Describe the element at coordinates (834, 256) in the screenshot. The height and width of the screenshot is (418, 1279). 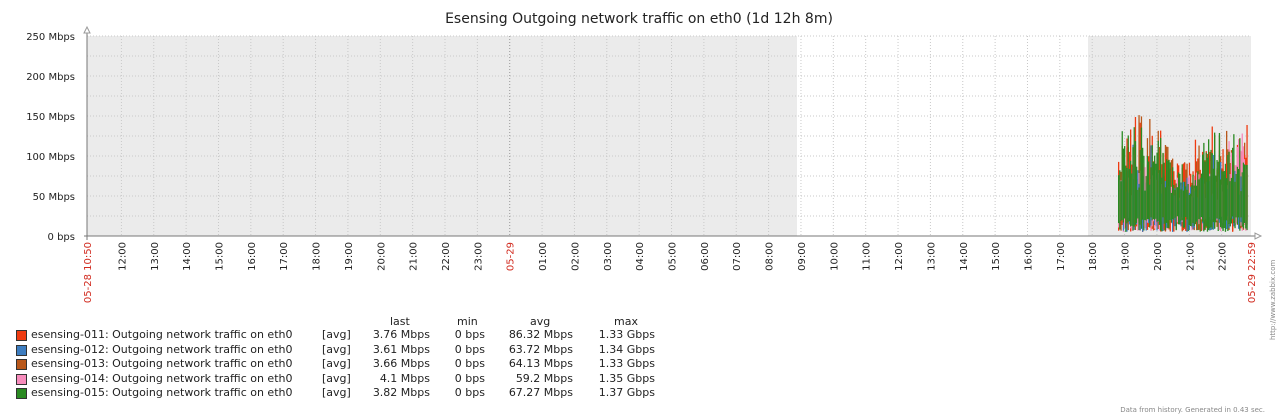
I see `x-tick-label: 10:00` at that location.